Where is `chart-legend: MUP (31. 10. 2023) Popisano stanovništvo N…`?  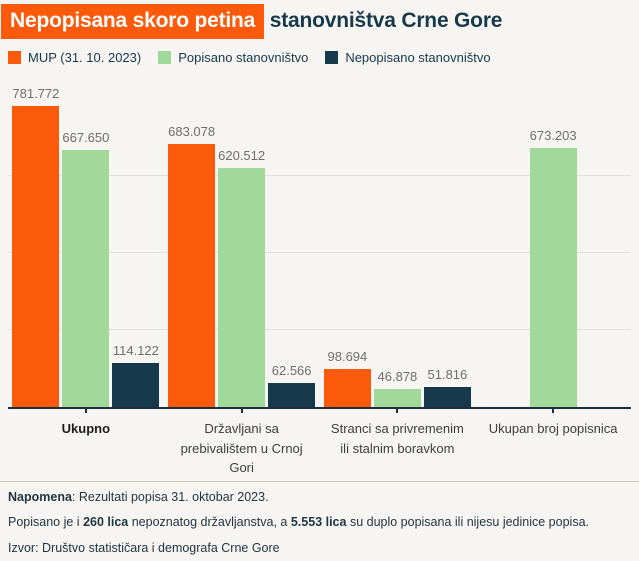
chart-legend: MUP (31. 10. 2023) Popisano stanovništvo N… is located at coordinates (319, 57).